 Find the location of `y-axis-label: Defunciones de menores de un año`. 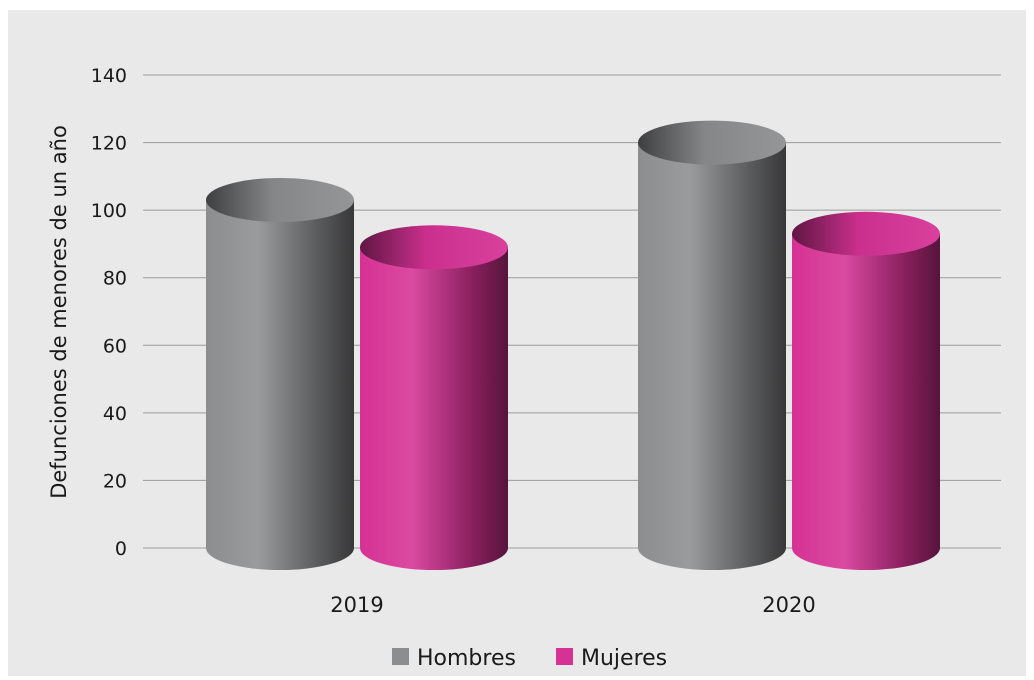

y-axis-label: Defunciones de menores de un año is located at coordinates (59, 312).